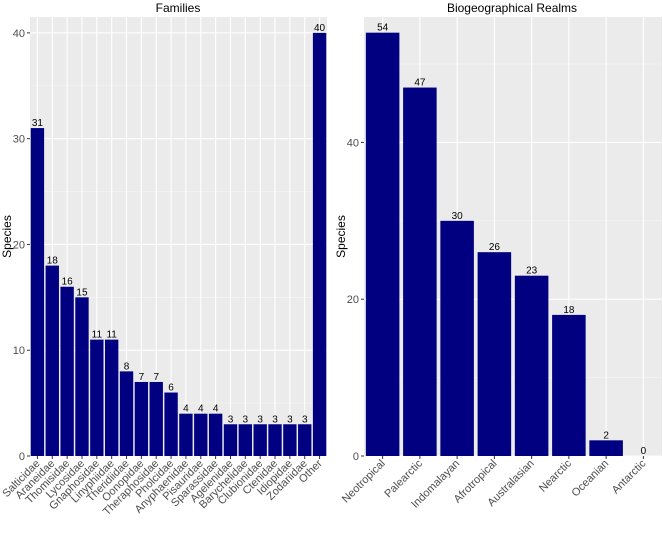 This screenshot has height=538, width=663. What do you see at coordinates (171, 424) in the screenshot?
I see `families-bar-pholcidae` at bounding box center [171, 424].